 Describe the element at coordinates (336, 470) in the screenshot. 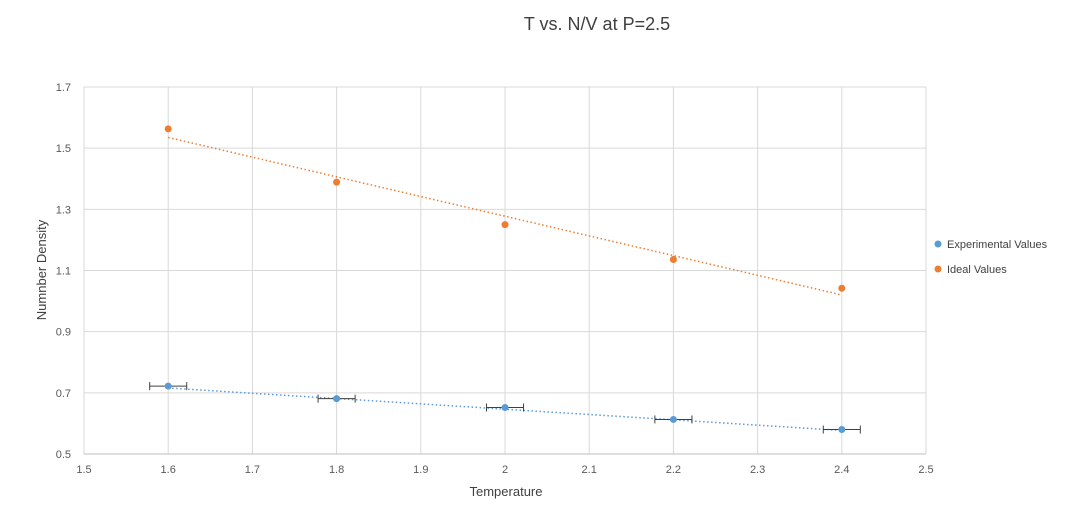

I see `x-tick-label: 1.8` at that location.